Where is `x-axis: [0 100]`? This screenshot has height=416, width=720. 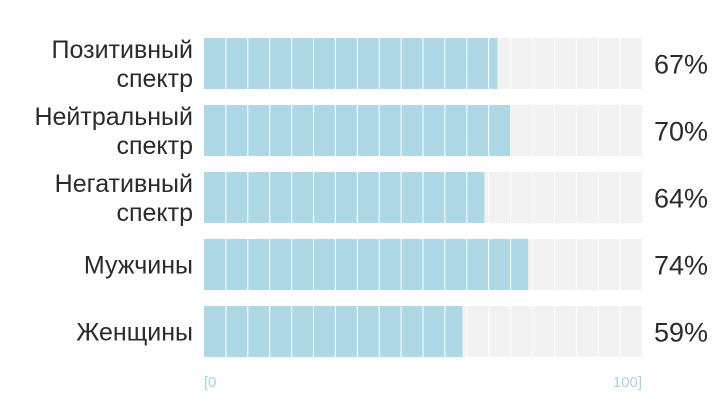
x-axis: [0 100] is located at coordinates (423, 382).